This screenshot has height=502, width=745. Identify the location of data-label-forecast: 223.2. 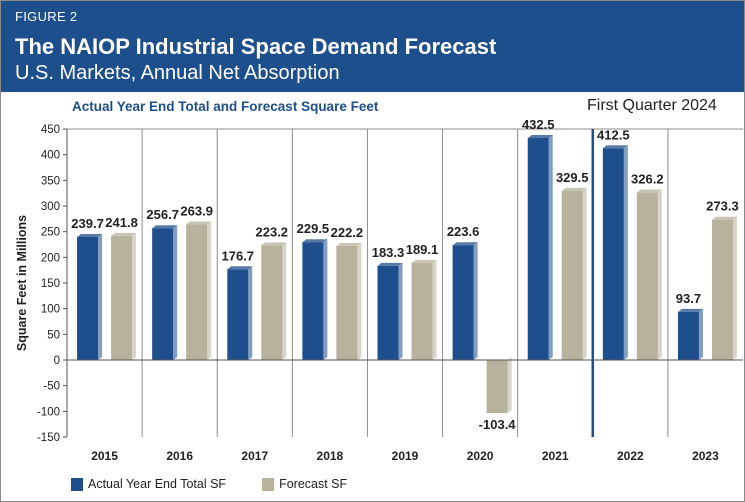
(272, 231).